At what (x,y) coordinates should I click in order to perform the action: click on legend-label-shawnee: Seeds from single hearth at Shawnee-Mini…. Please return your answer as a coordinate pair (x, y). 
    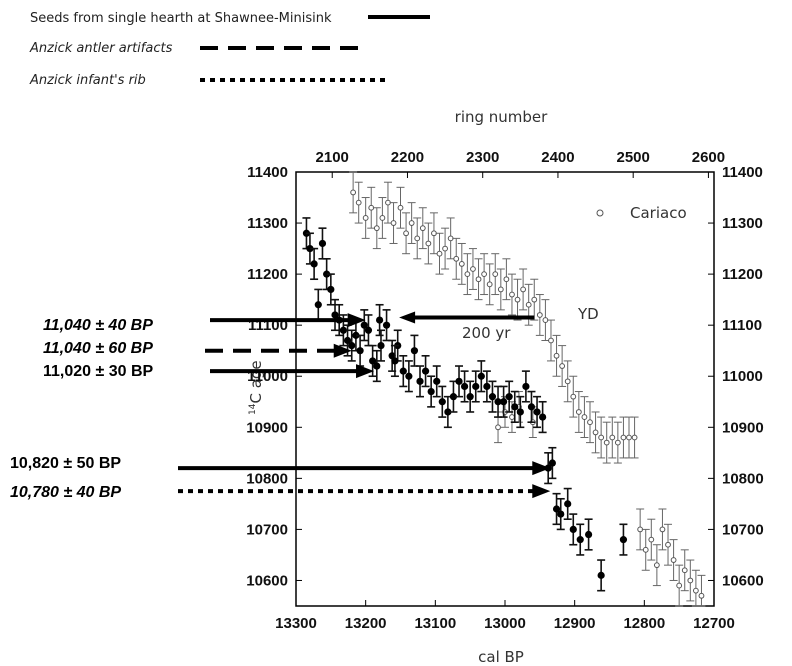
    Looking at the image, I should click on (181, 18).